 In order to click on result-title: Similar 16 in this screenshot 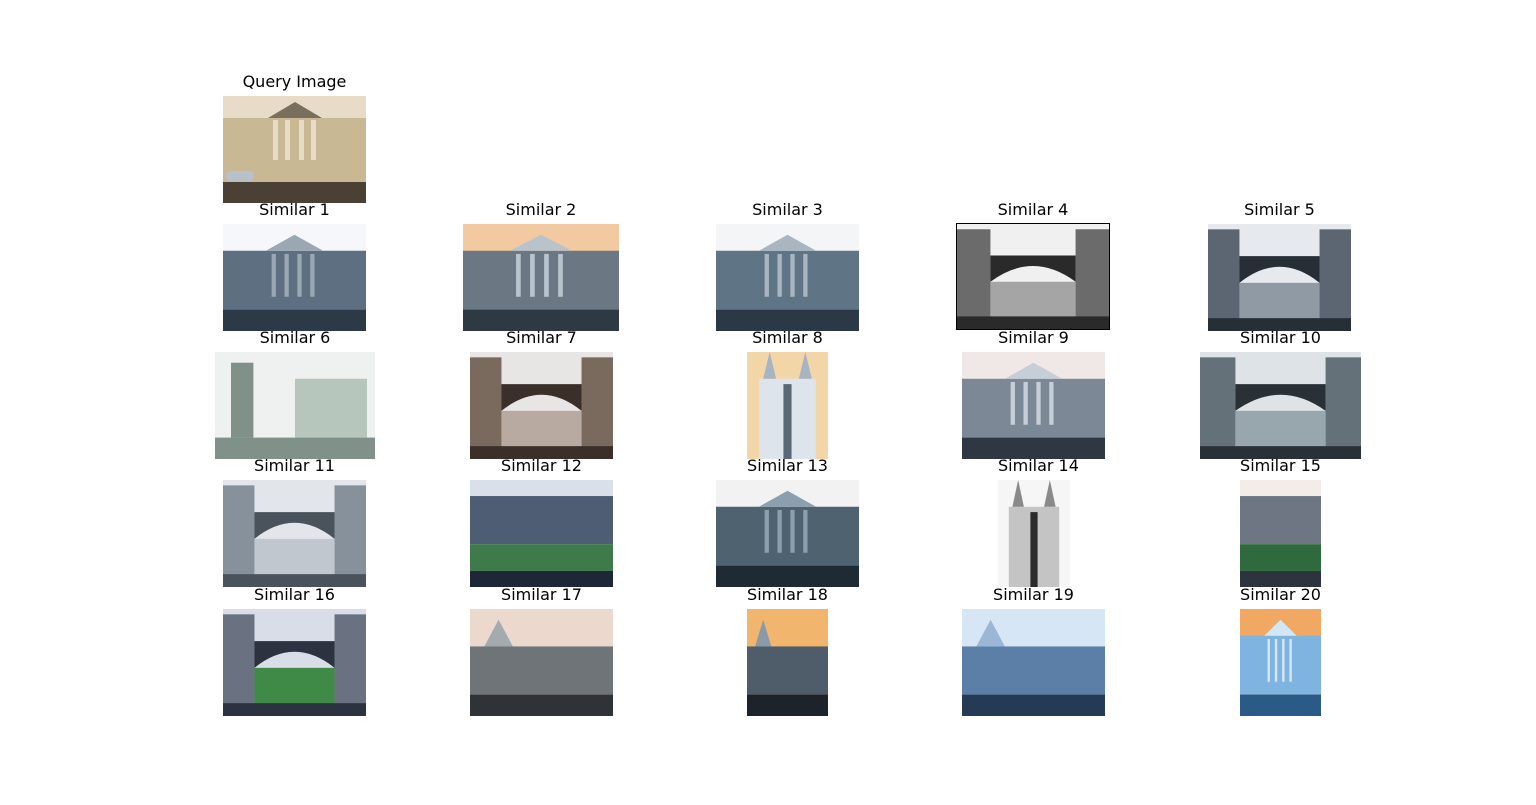, I will do `click(294, 594)`.